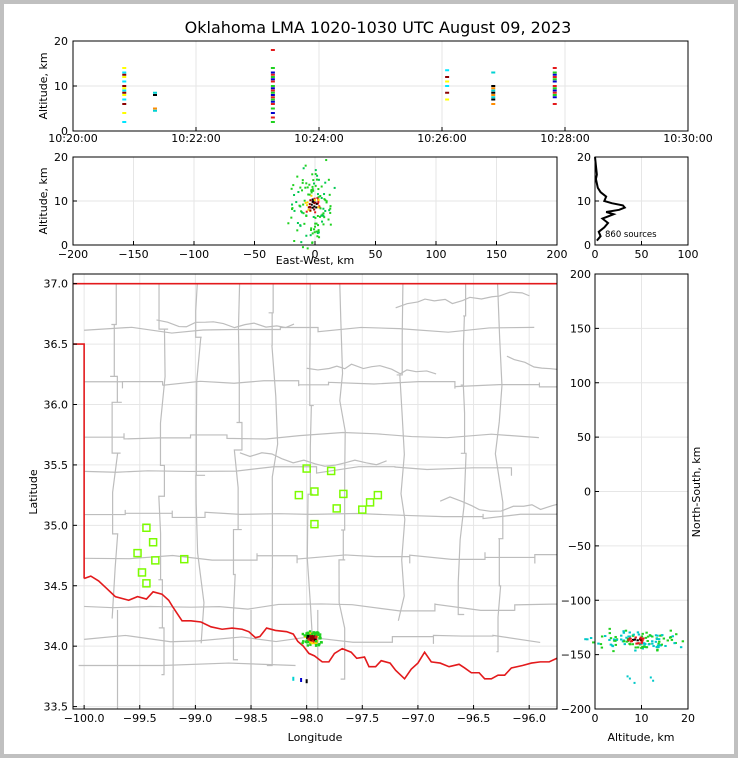 The width and height of the screenshot is (738, 758). I want to click on p5-tick-label-x: 10, so click(642, 718).